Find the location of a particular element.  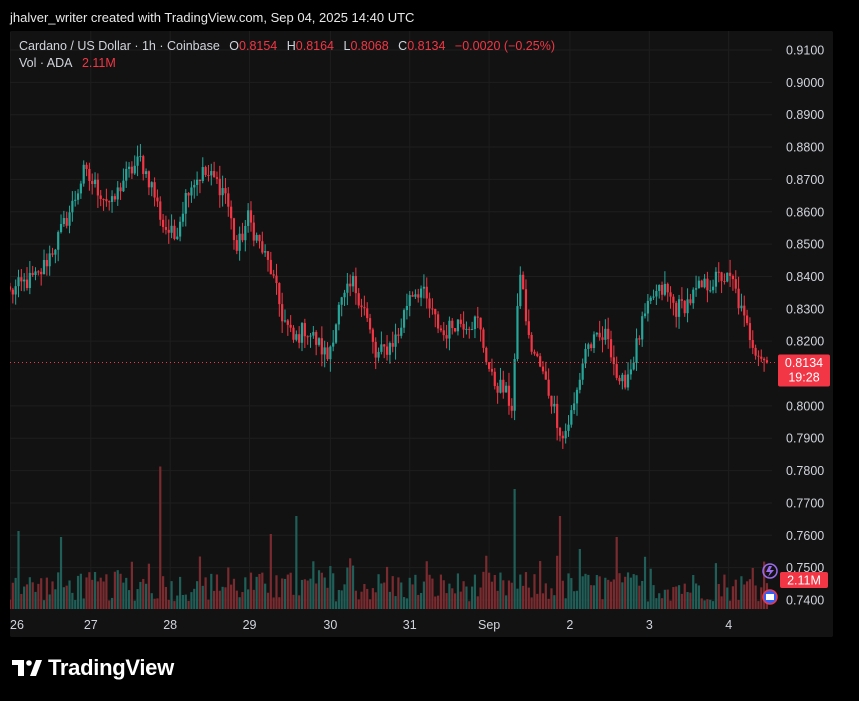

earnings-icon is located at coordinates (770, 597).